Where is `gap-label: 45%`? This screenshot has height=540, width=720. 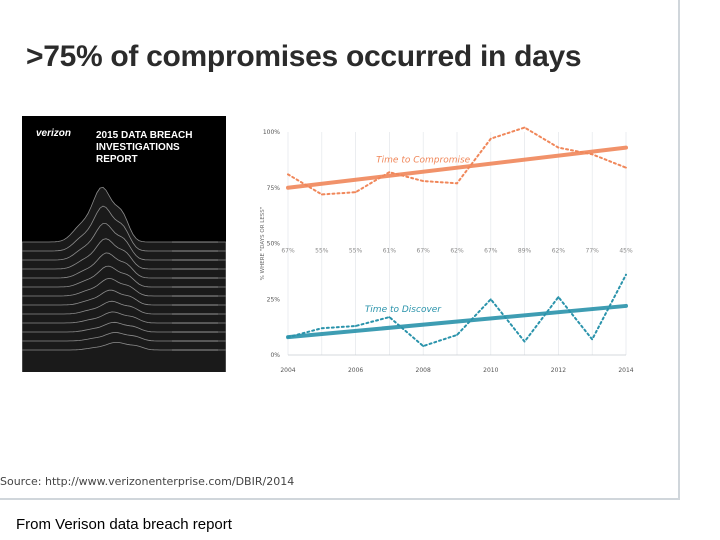 gap-label: 45% is located at coordinates (626, 250).